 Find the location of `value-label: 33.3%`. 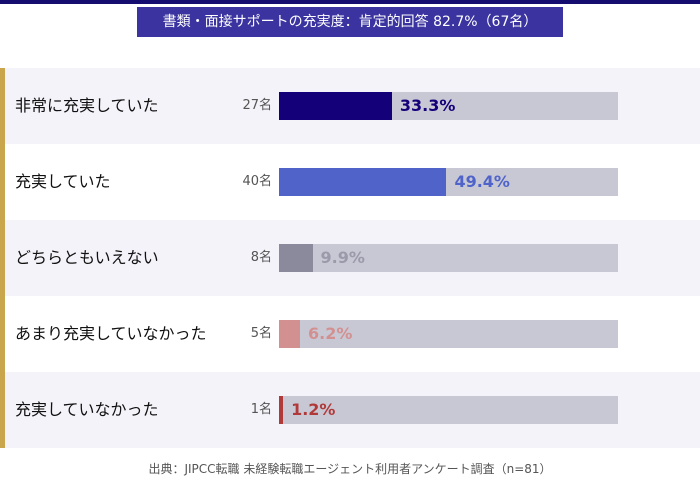

value-label: 33.3% is located at coordinates (427, 105).